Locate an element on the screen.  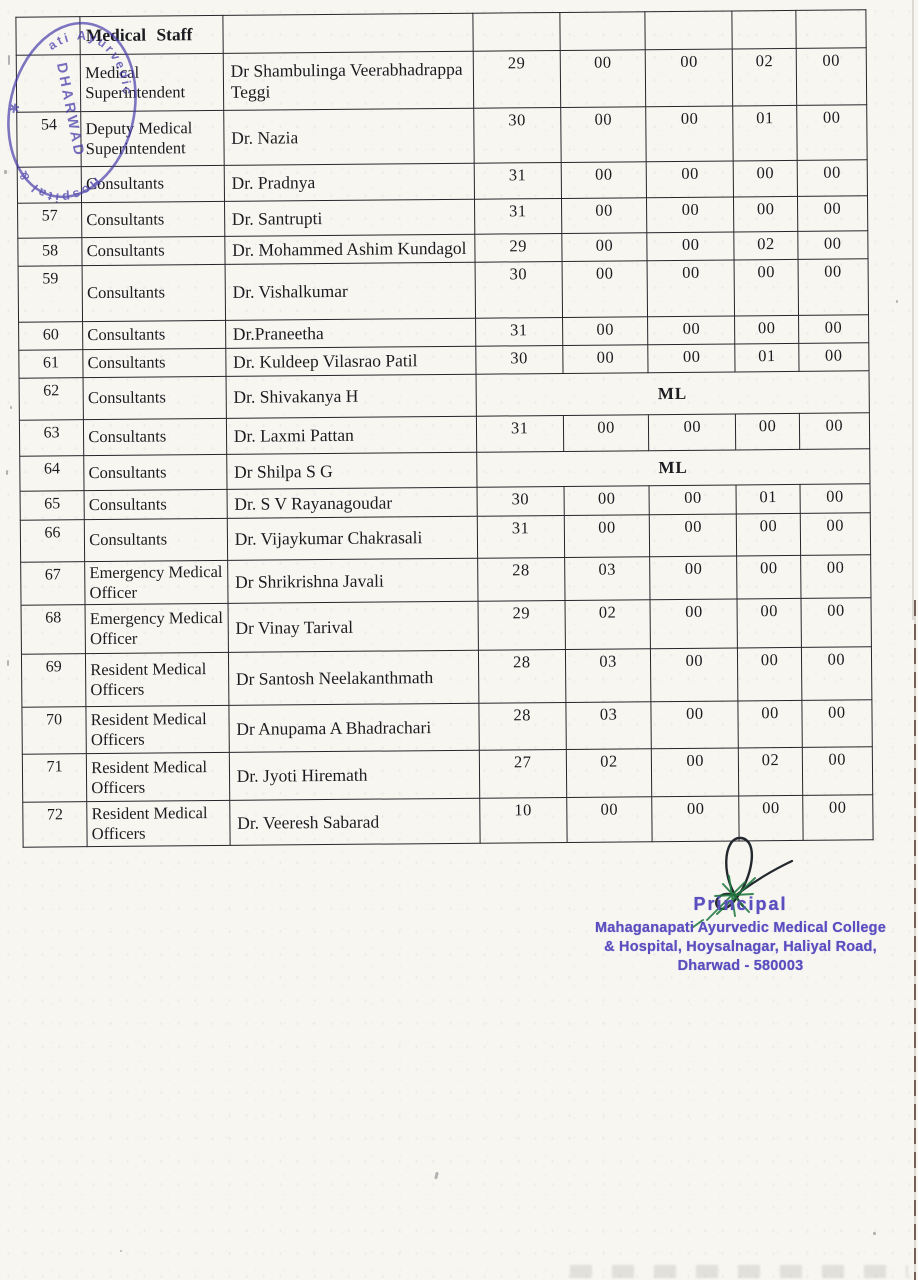
value-cell: 27 is located at coordinates (522, 774).